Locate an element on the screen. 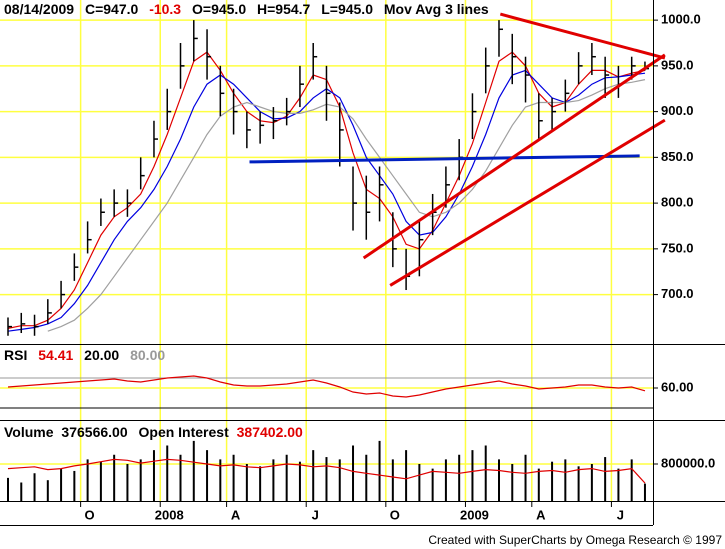 This screenshot has height=549, width=725. change: -10.3 is located at coordinates (165, 9).